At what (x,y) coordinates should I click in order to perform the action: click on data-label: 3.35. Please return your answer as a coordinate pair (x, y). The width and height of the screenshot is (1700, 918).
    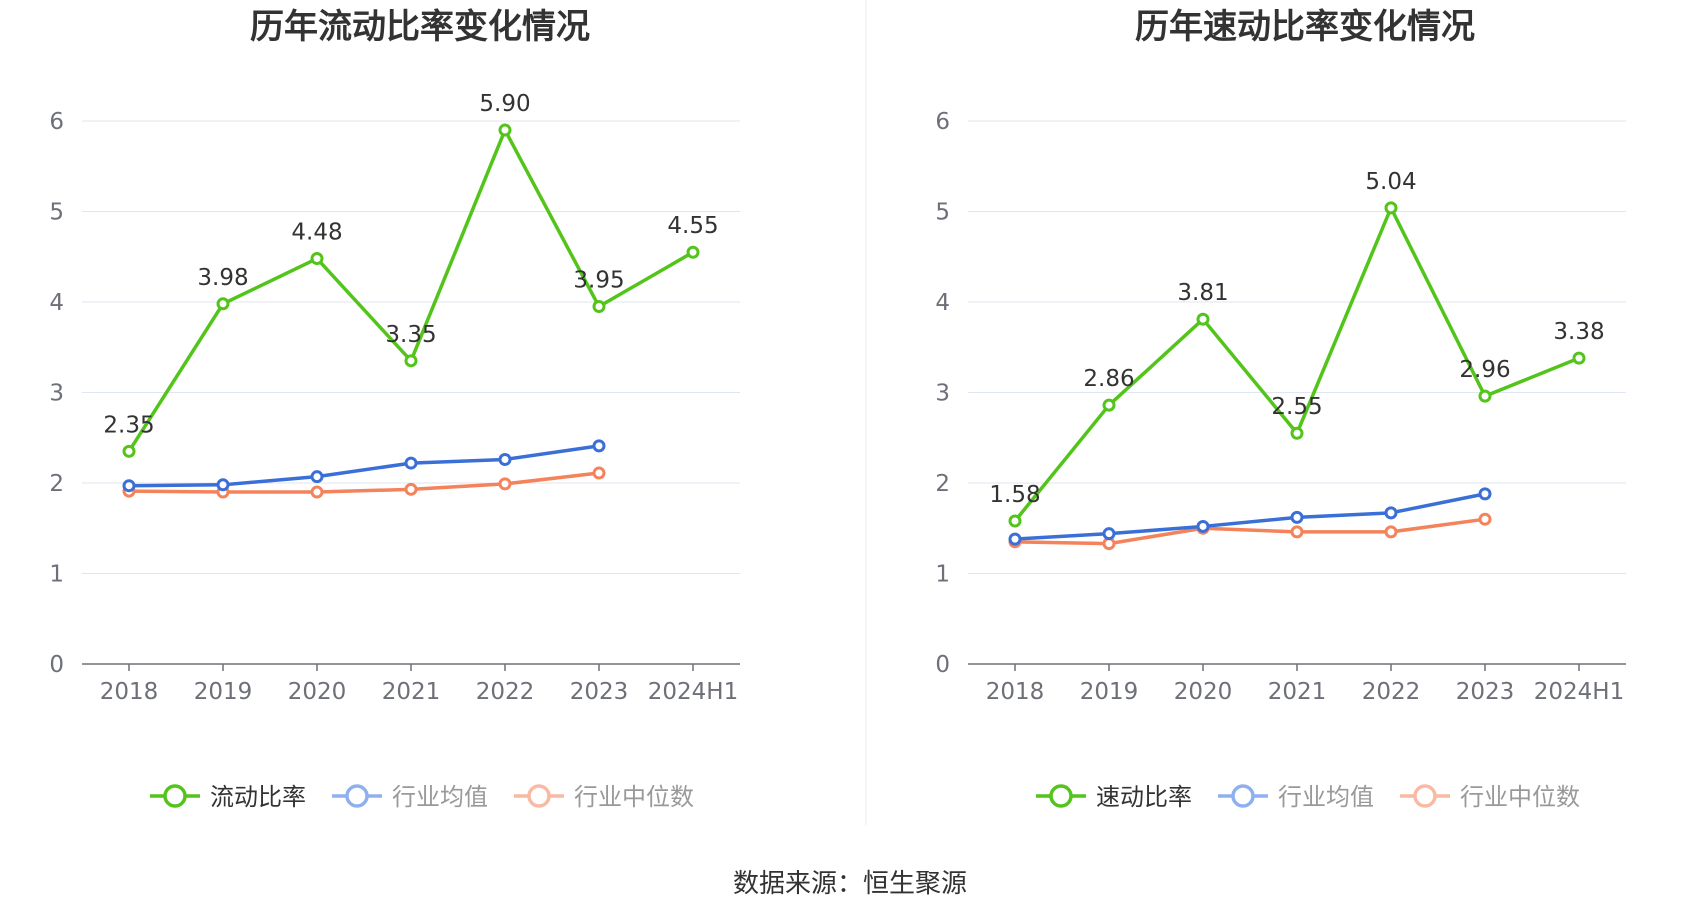
    Looking at the image, I should click on (410, 335).